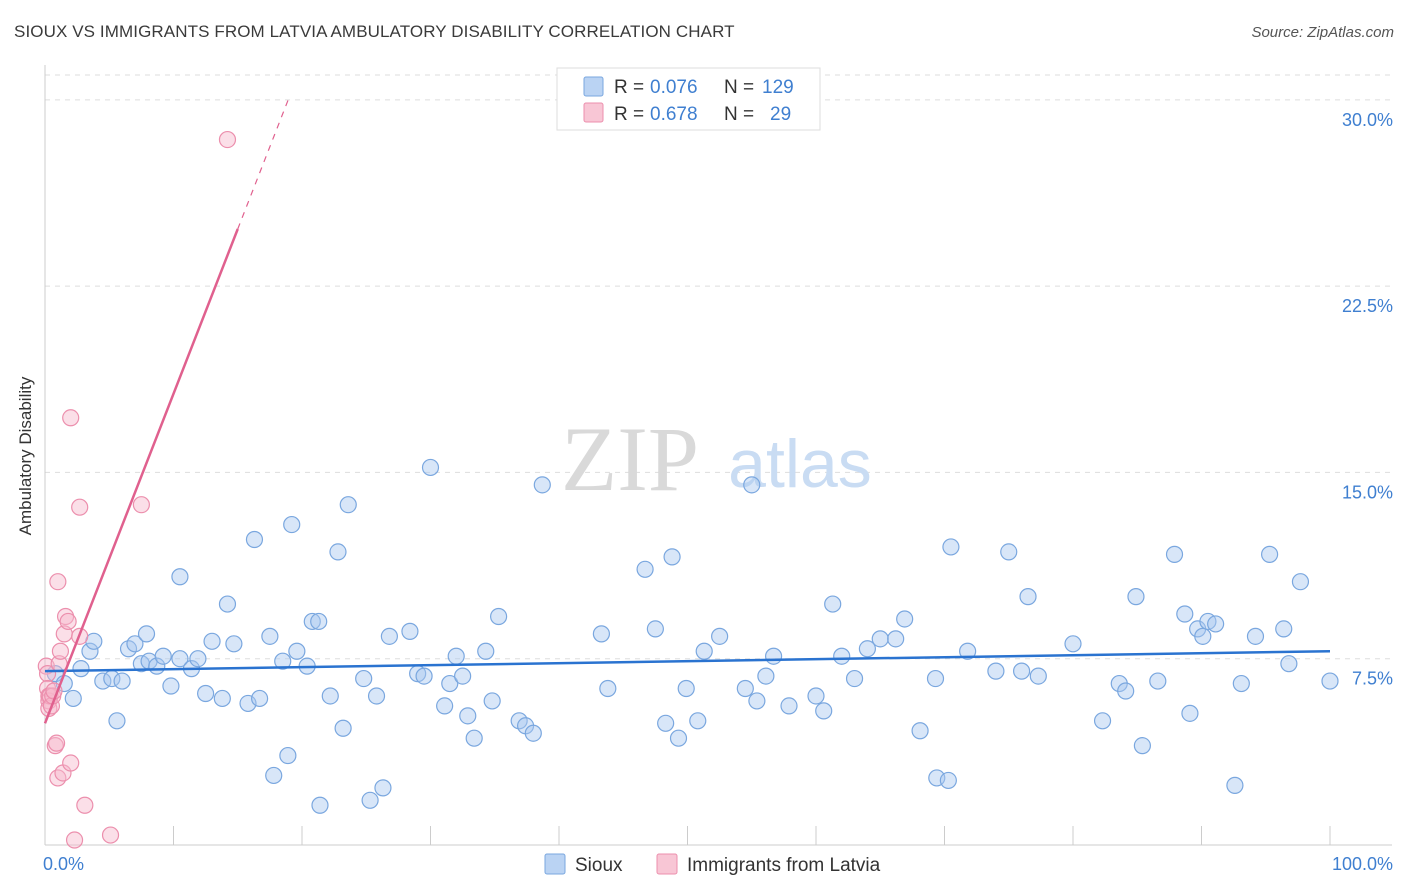 The height and width of the screenshot is (892, 1406). I want to click on stats-n-value-sioux: 129, so click(778, 87).